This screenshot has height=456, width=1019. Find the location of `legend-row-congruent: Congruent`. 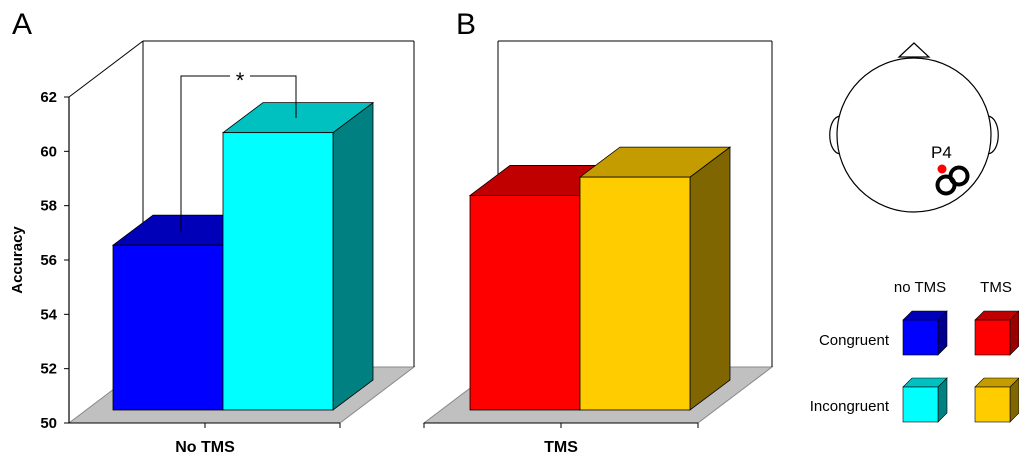

legend-row-congruent: Congruent is located at coordinates (854, 340).